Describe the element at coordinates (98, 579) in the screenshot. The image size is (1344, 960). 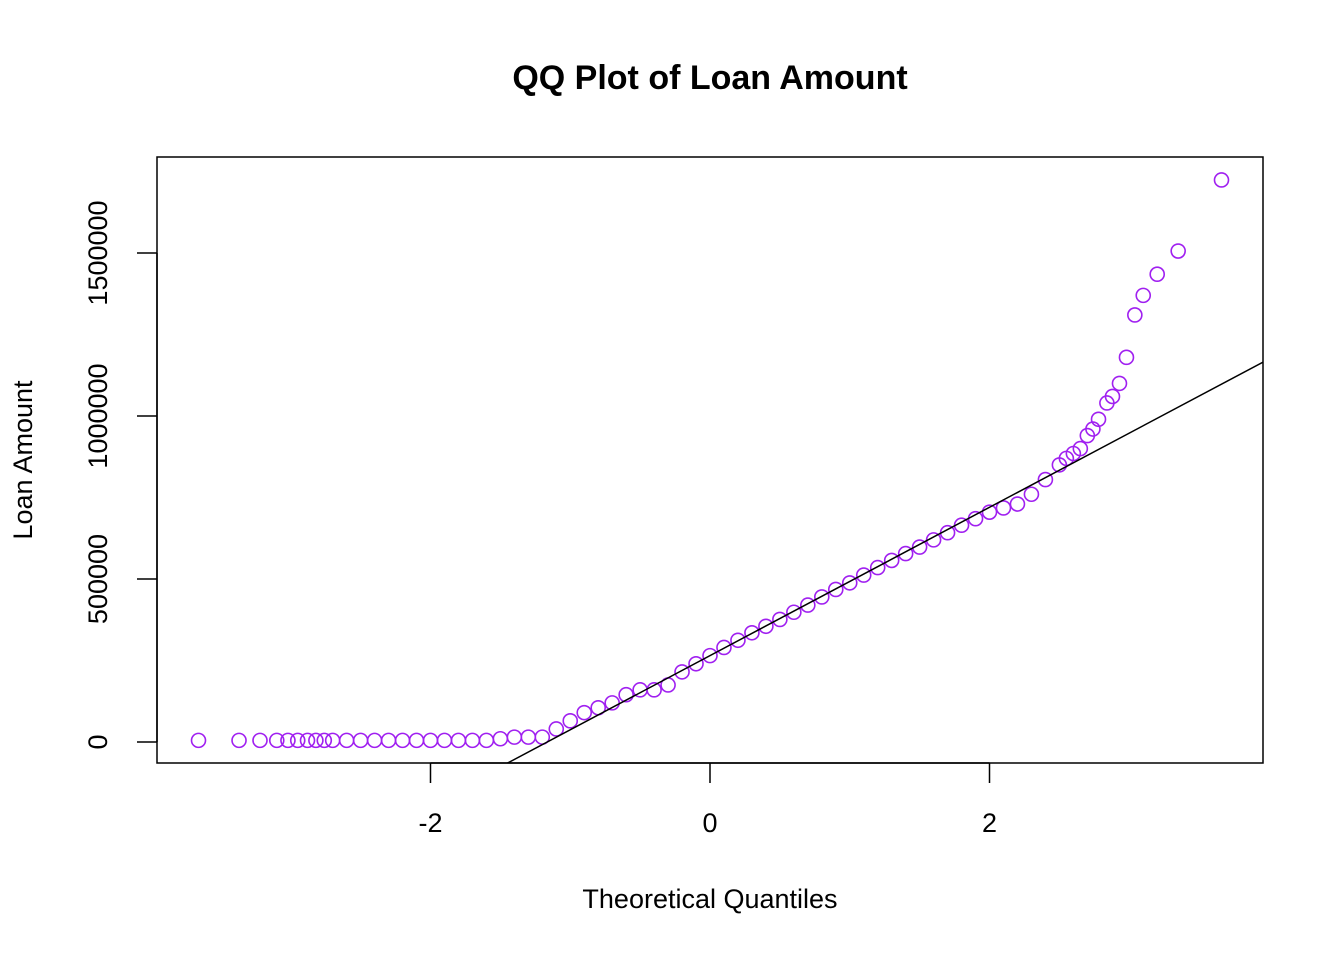
I see `y-tick-label: 500000` at that location.